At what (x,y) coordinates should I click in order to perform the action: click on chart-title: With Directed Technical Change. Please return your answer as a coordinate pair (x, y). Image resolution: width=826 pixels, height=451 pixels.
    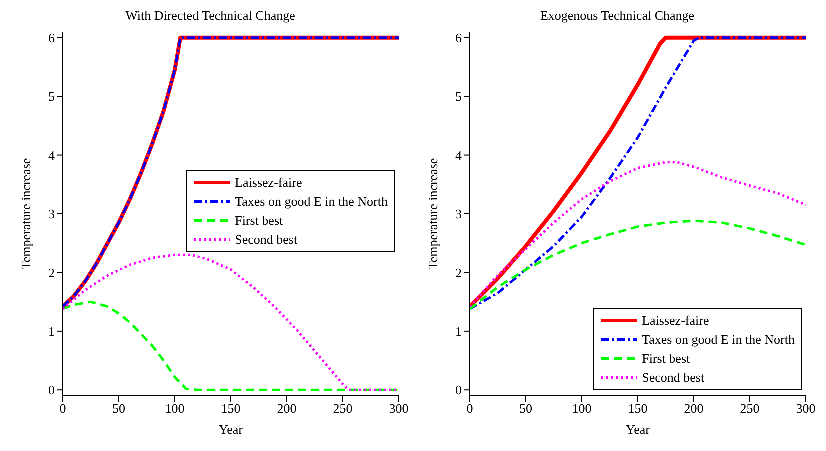
    Looking at the image, I should click on (210, 16).